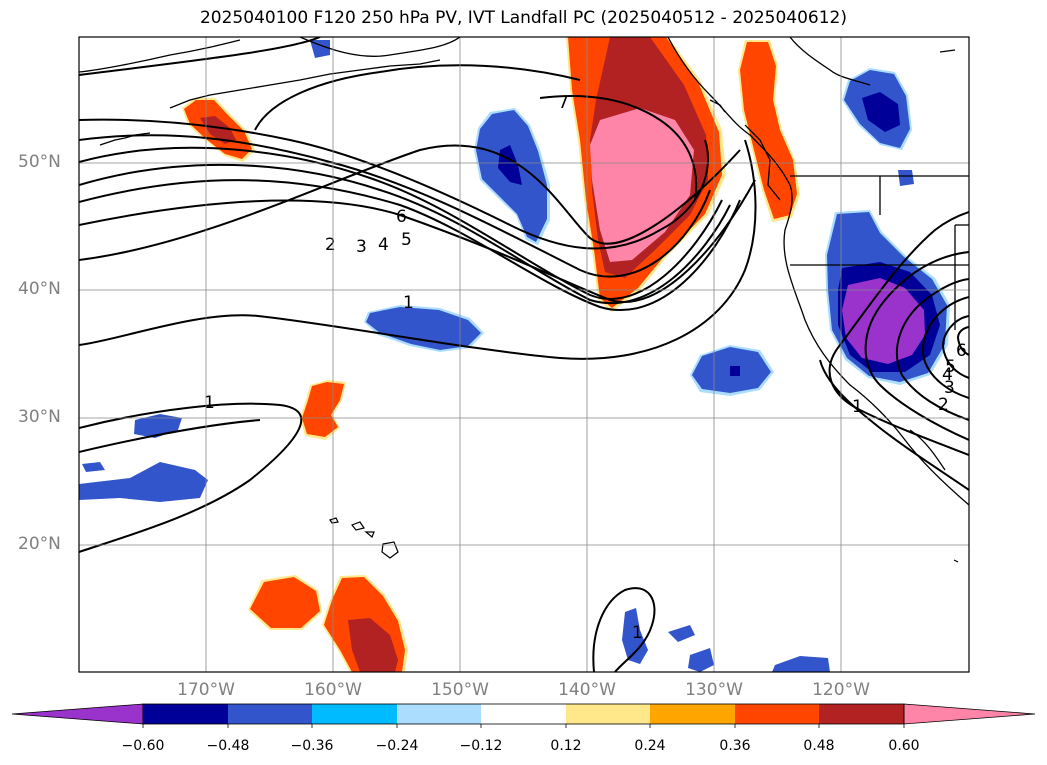 The height and width of the screenshot is (765, 1047). Describe the element at coordinates (841, 690) in the screenshot. I see `lon-label: 120°W` at that location.